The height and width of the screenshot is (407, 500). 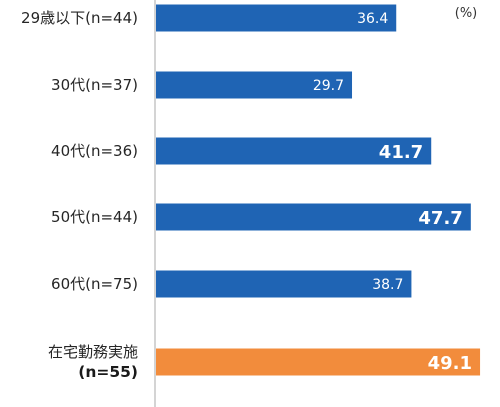 What do you see at coordinates (466, 13) in the screenshot?
I see `unit-label: (%)` at bounding box center [466, 13].